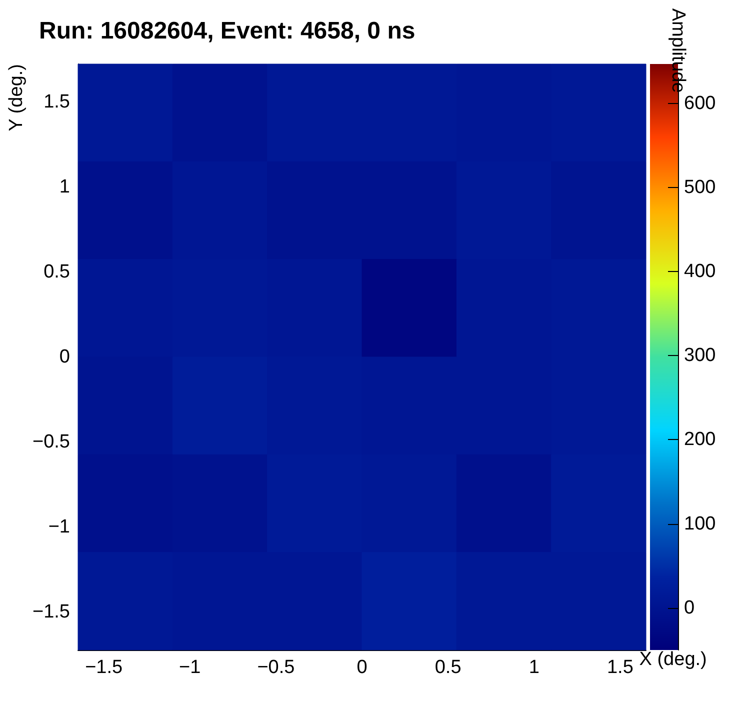 The image size is (748, 724). I want to click on x-tick-label: 1, so click(534, 667).